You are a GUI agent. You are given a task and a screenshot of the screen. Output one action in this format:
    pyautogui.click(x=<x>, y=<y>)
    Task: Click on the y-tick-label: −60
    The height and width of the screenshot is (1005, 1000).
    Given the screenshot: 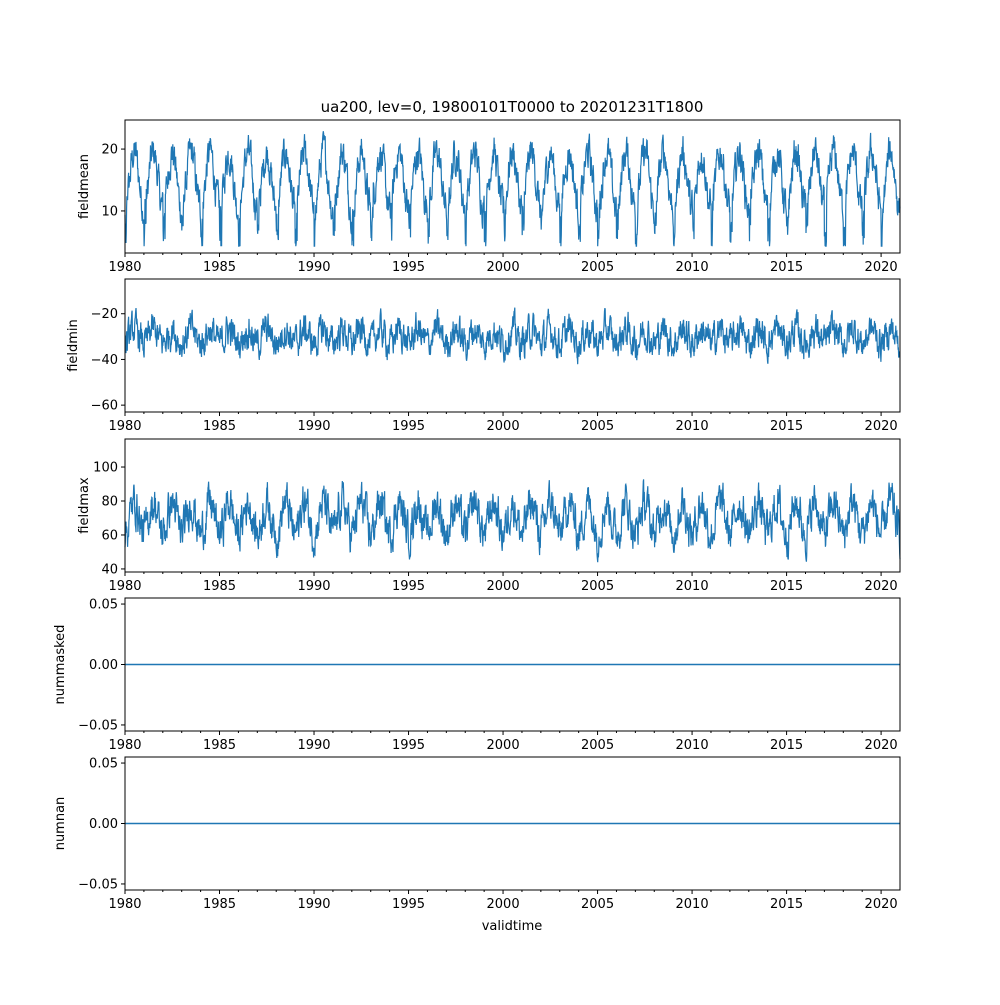 What is the action you would take?
    pyautogui.click(x=104, y=406)
    